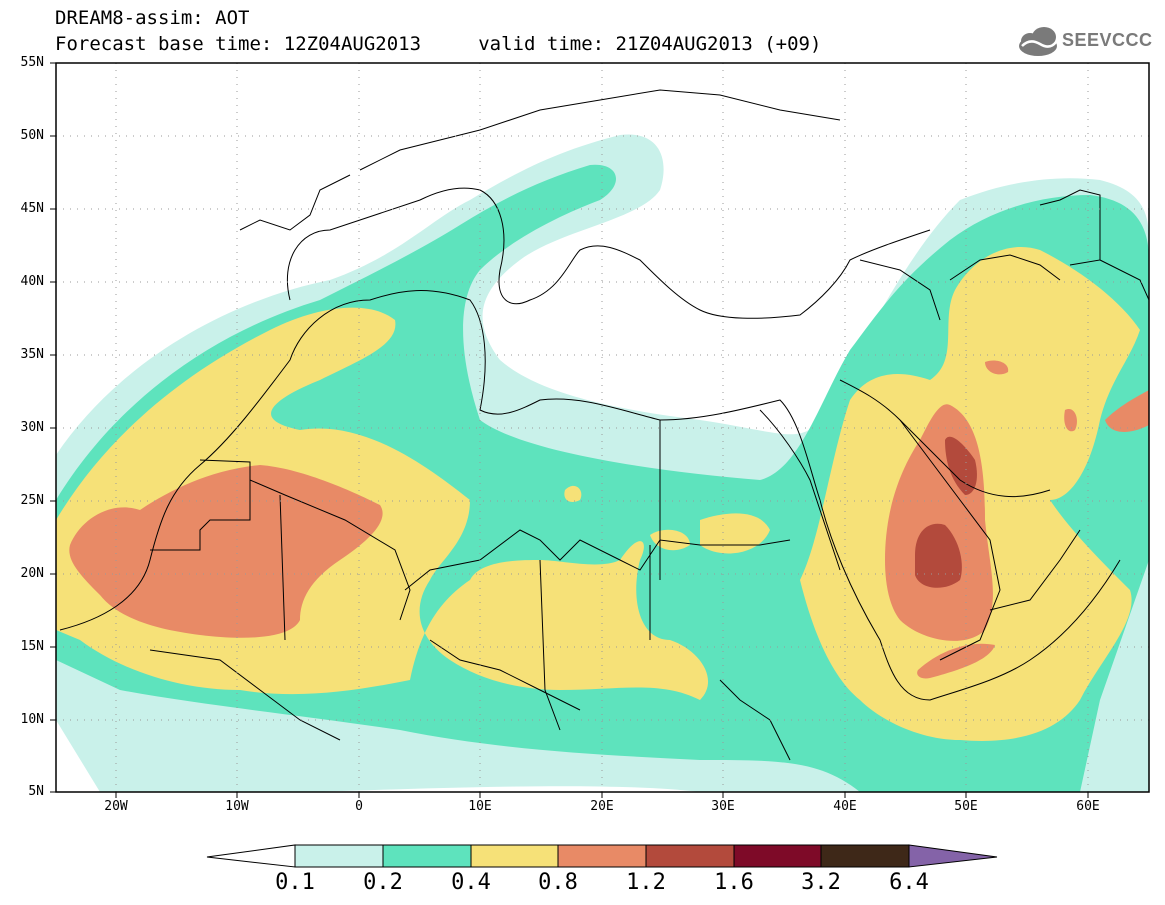 The height and width of the screenshot is (905, 1165). I want to click on colorbar-lower-arrow, so click(251, 856).